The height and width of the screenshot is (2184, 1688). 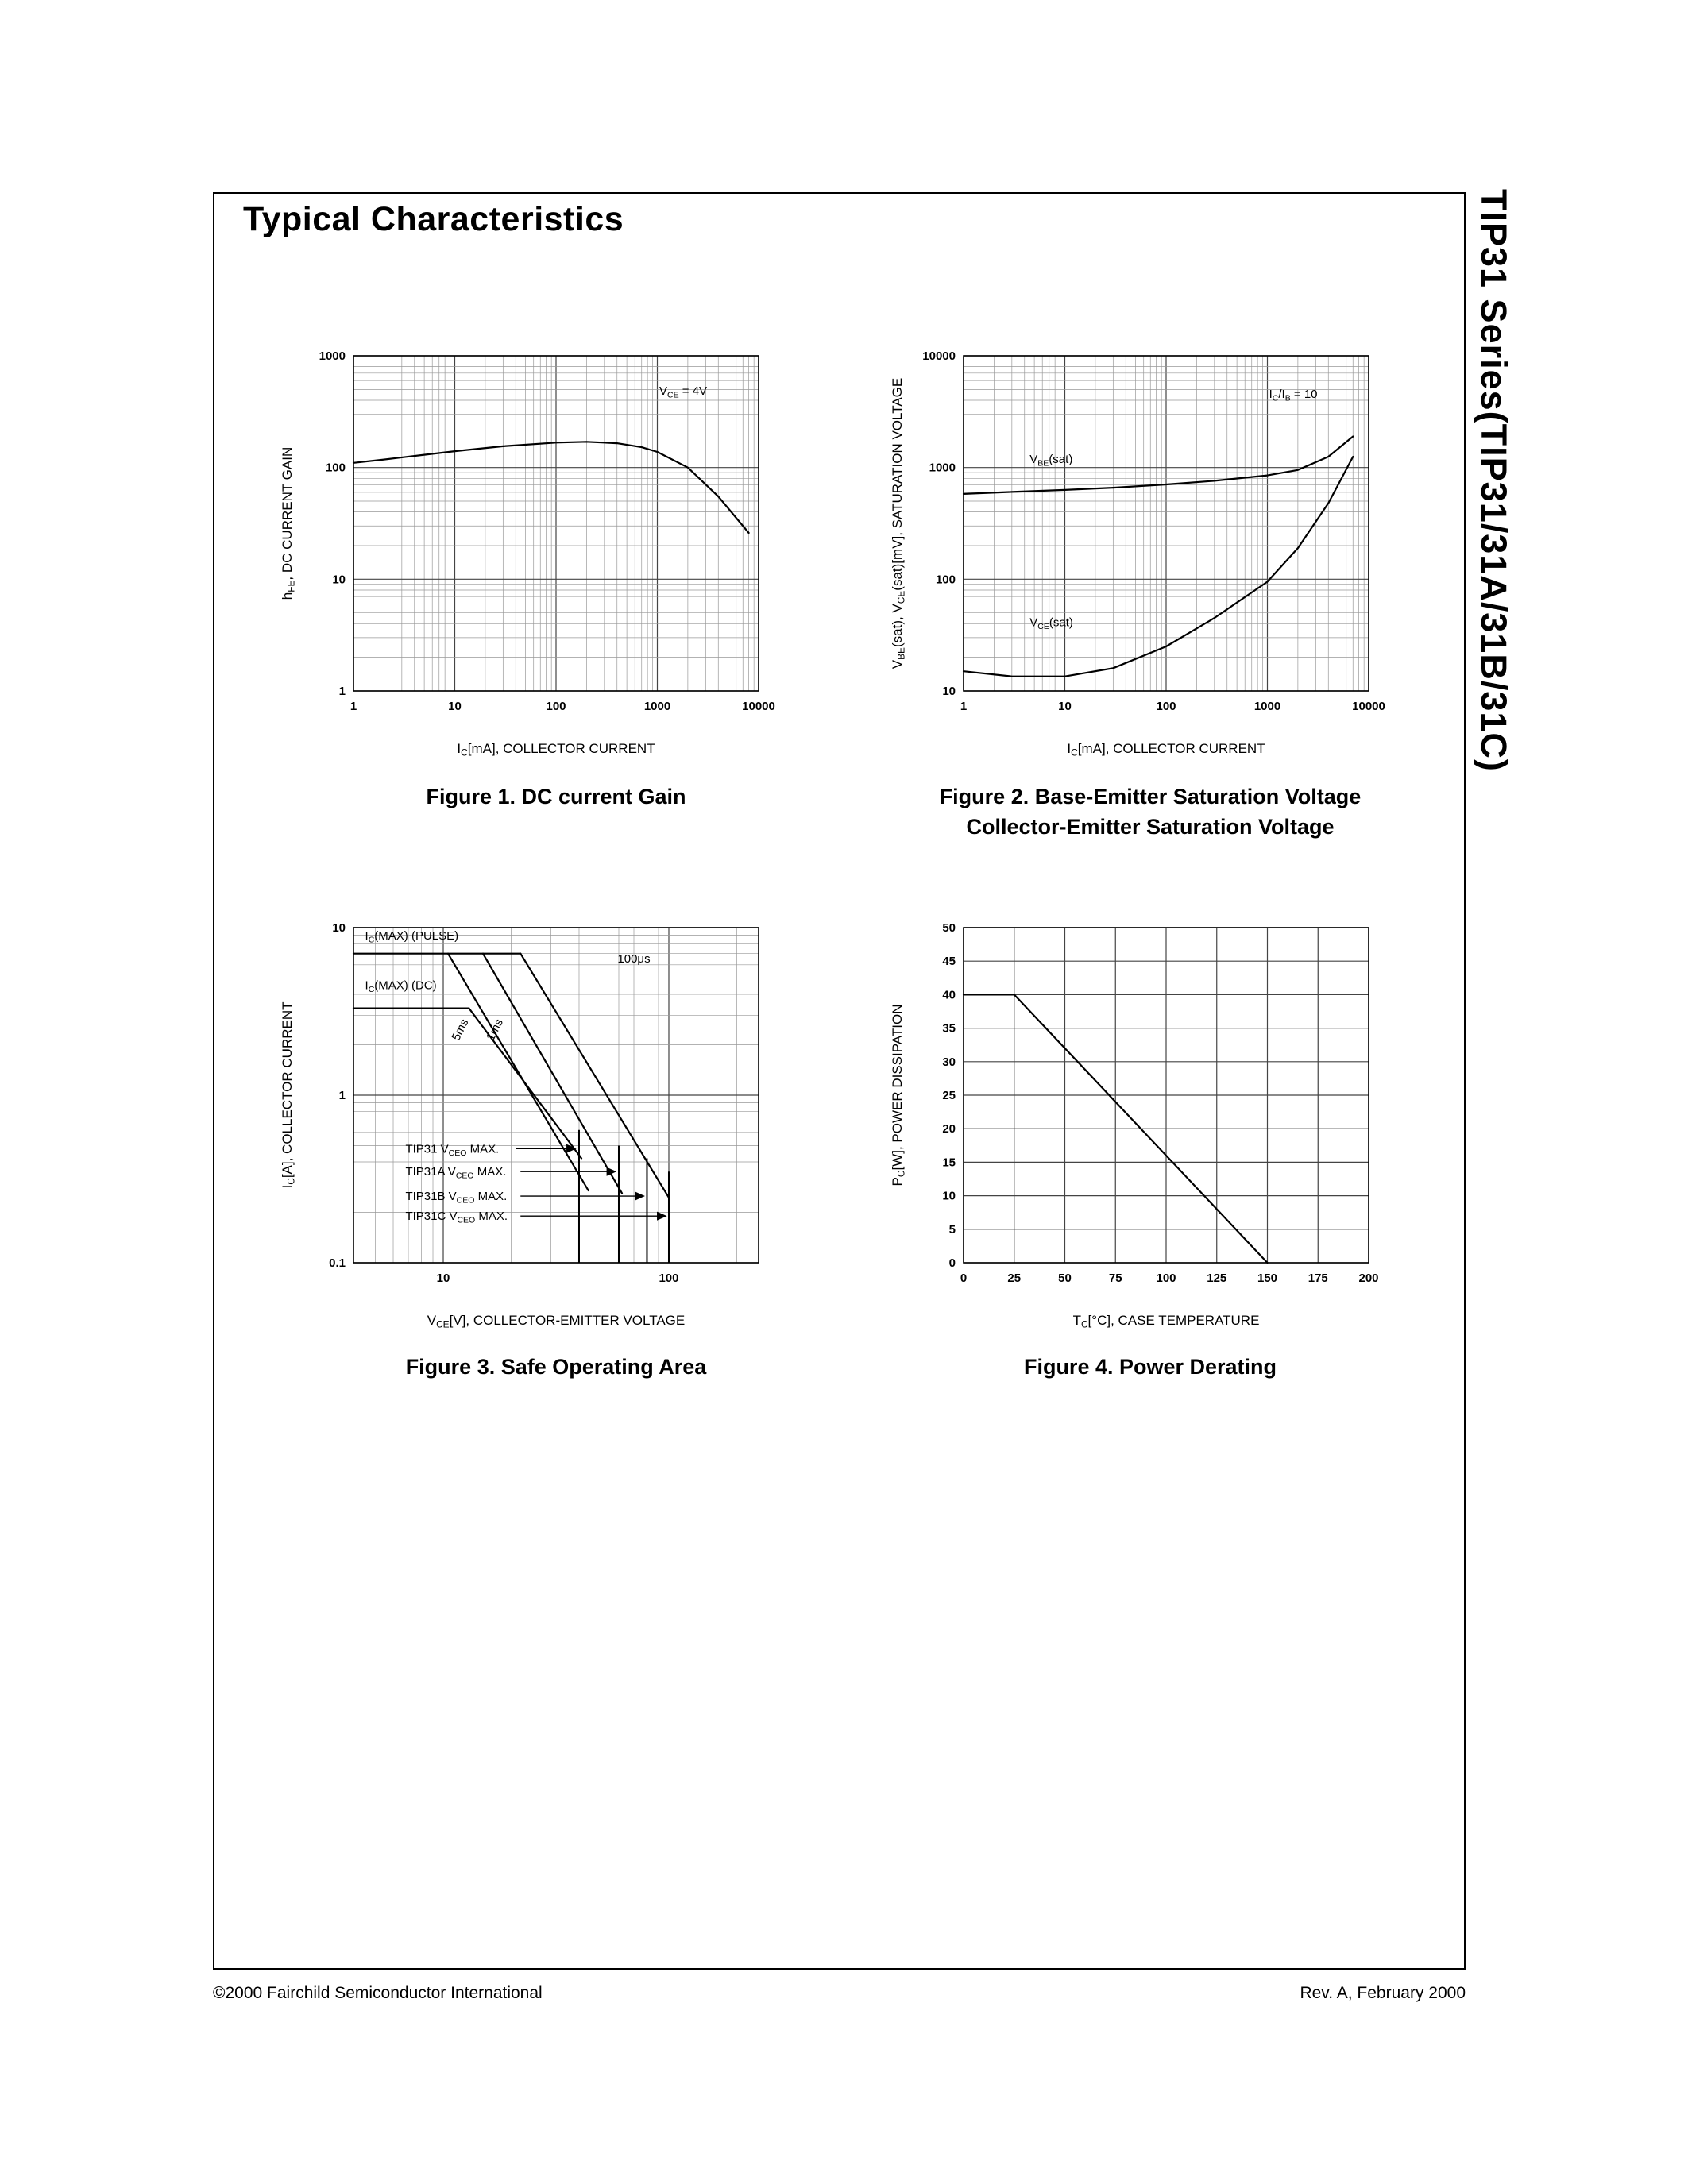 What do you see at coordinates (1368, 1278) in the screenshot?
I see `svg-text: 200` at bounding box center [1368, 1278].